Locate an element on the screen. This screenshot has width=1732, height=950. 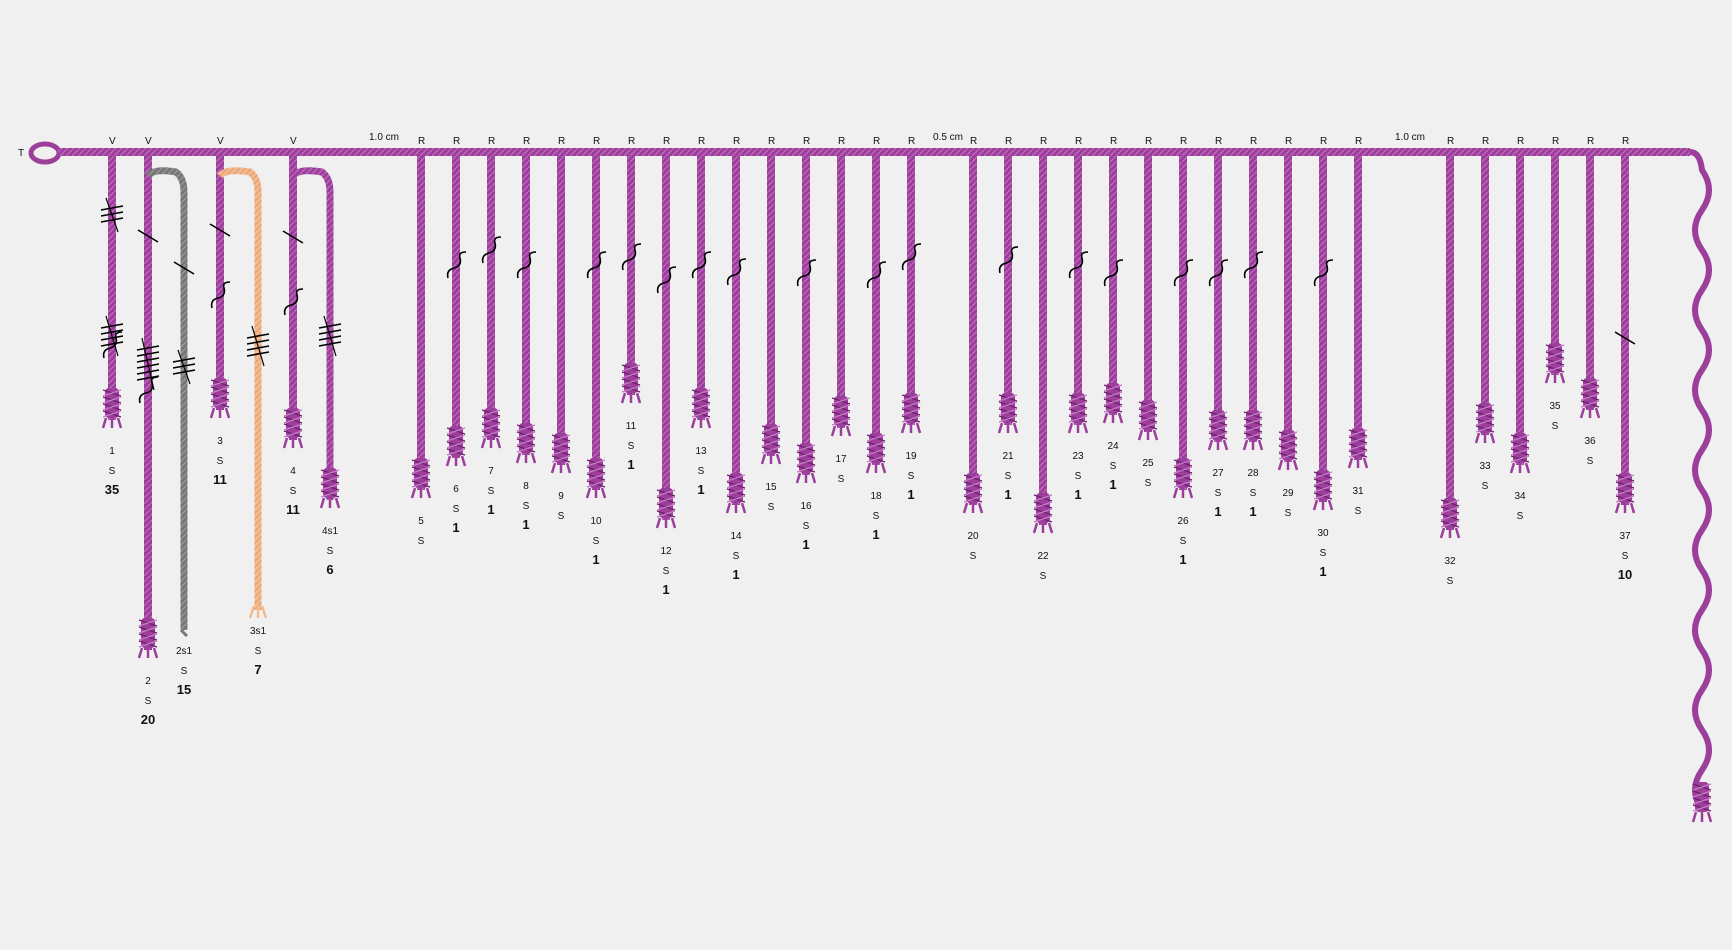
cord-label: 15 is located at coordinates (771, 487).